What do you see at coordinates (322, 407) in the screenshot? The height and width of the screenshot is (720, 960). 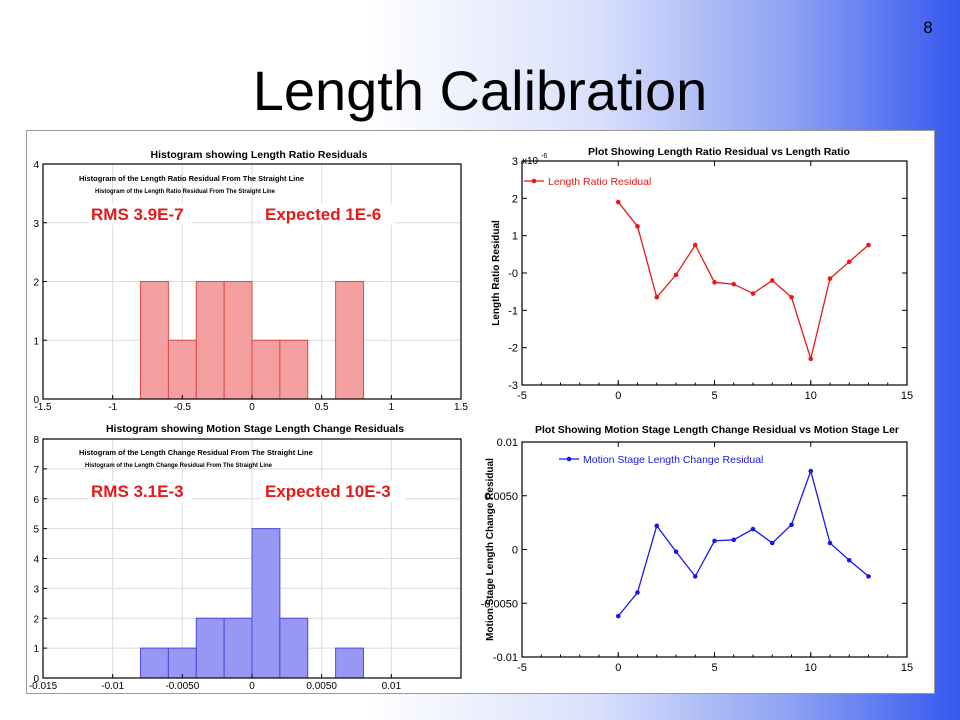 I see `x-tick-label: 0.5` at bounding box center [322, 407].